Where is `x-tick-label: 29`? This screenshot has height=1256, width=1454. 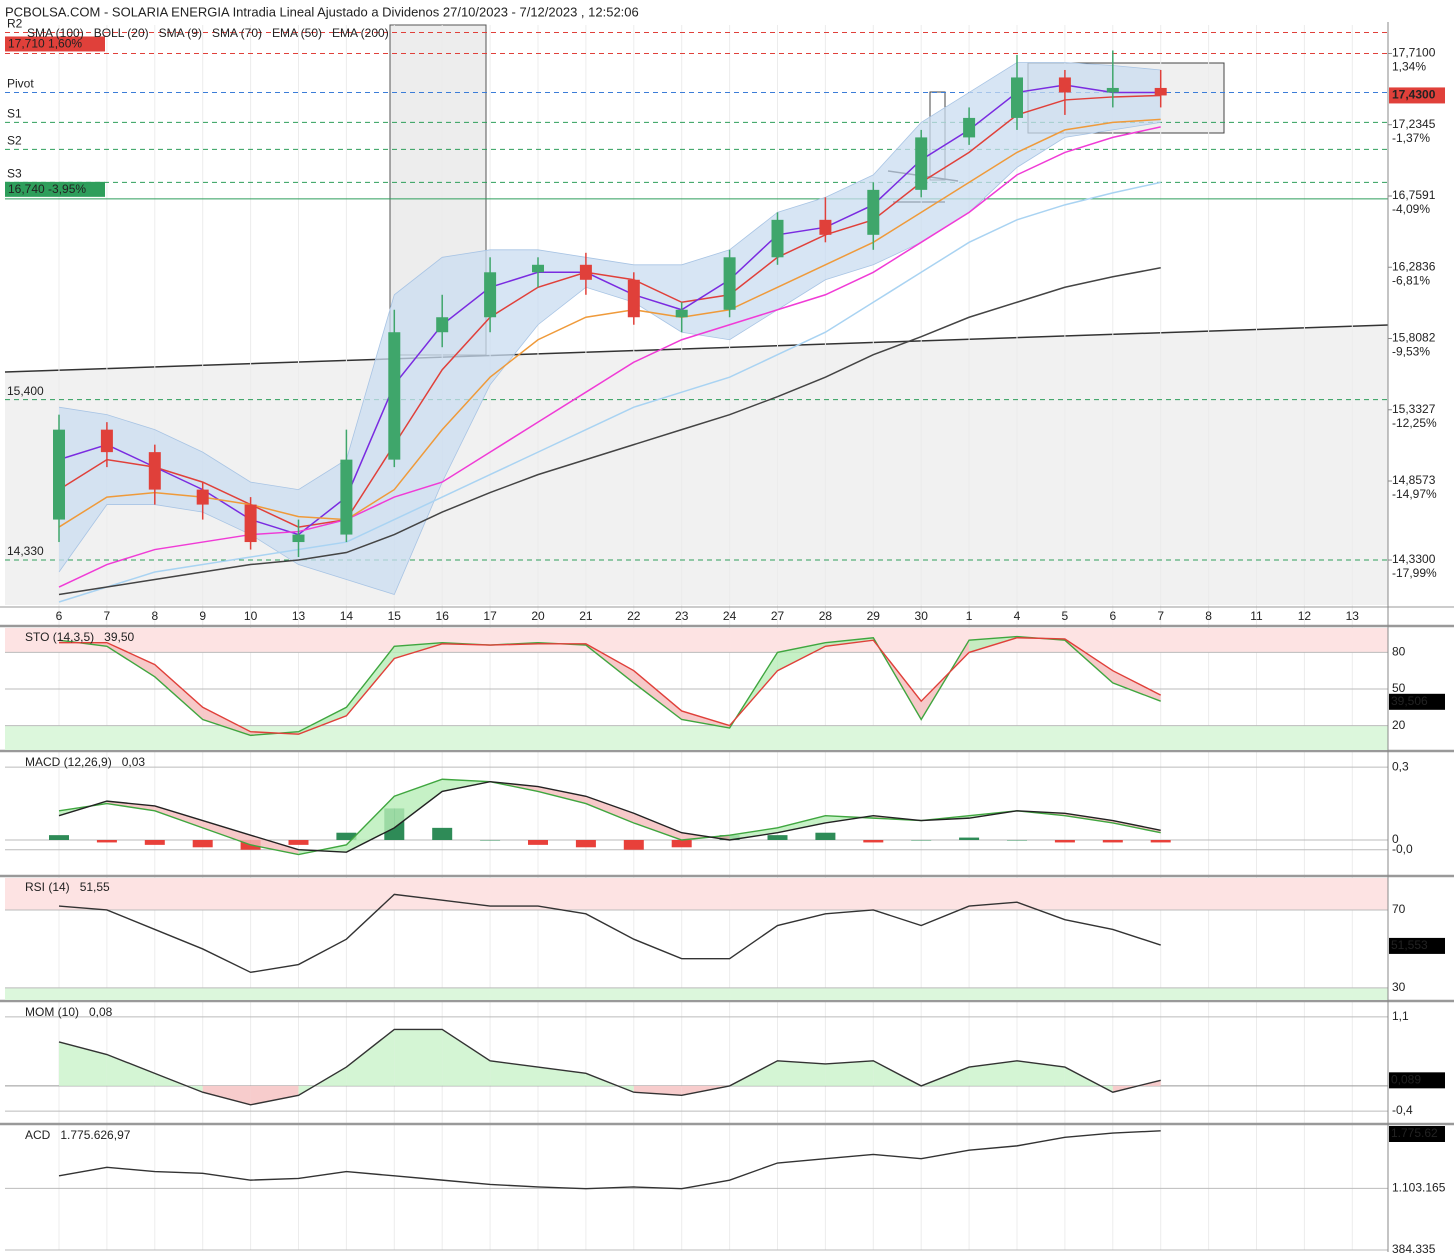 x-tick-label: 29 is located at coordinates (874, 616).